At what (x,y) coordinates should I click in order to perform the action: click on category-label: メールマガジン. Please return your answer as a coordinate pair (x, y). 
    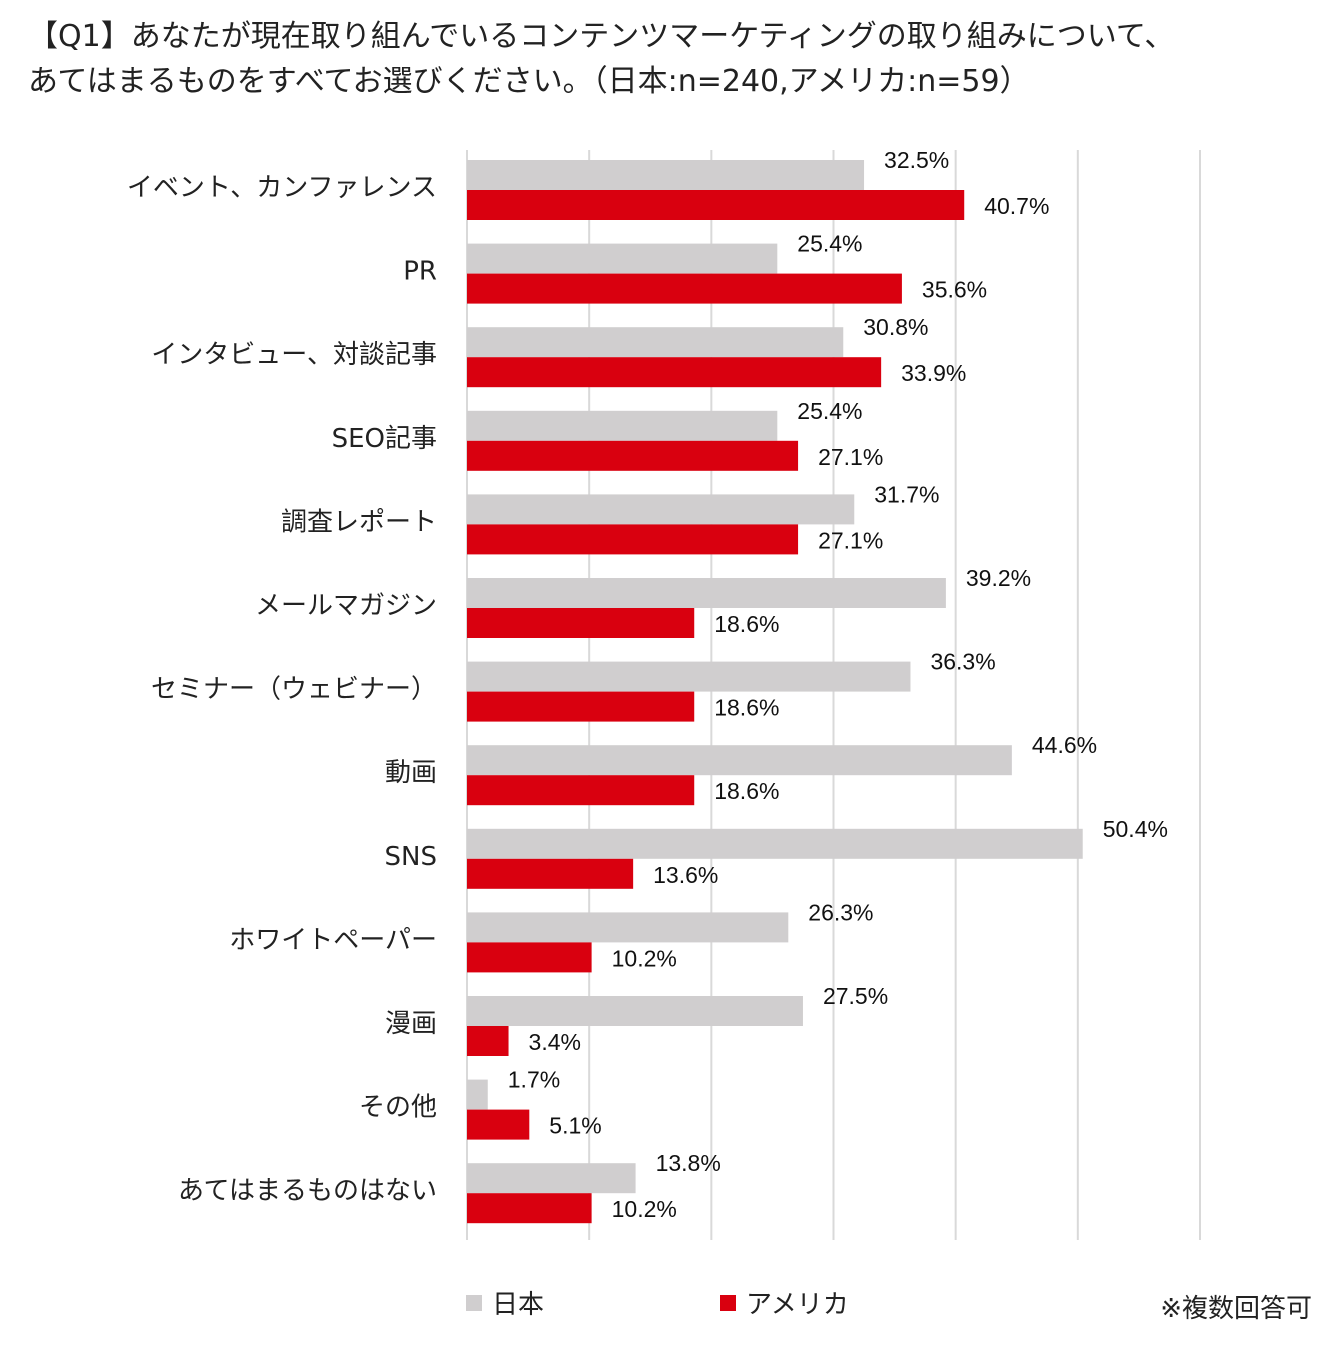
    Looking at the image, I should click on (346, 606).